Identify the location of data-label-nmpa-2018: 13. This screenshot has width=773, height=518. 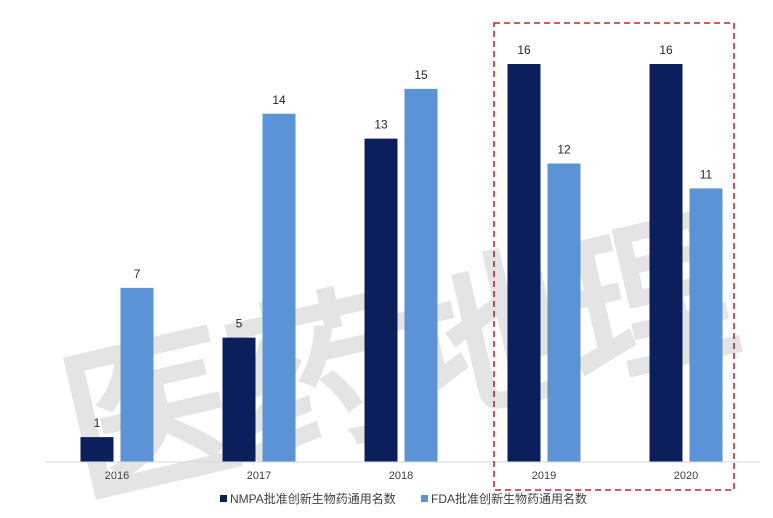
(381, 125).